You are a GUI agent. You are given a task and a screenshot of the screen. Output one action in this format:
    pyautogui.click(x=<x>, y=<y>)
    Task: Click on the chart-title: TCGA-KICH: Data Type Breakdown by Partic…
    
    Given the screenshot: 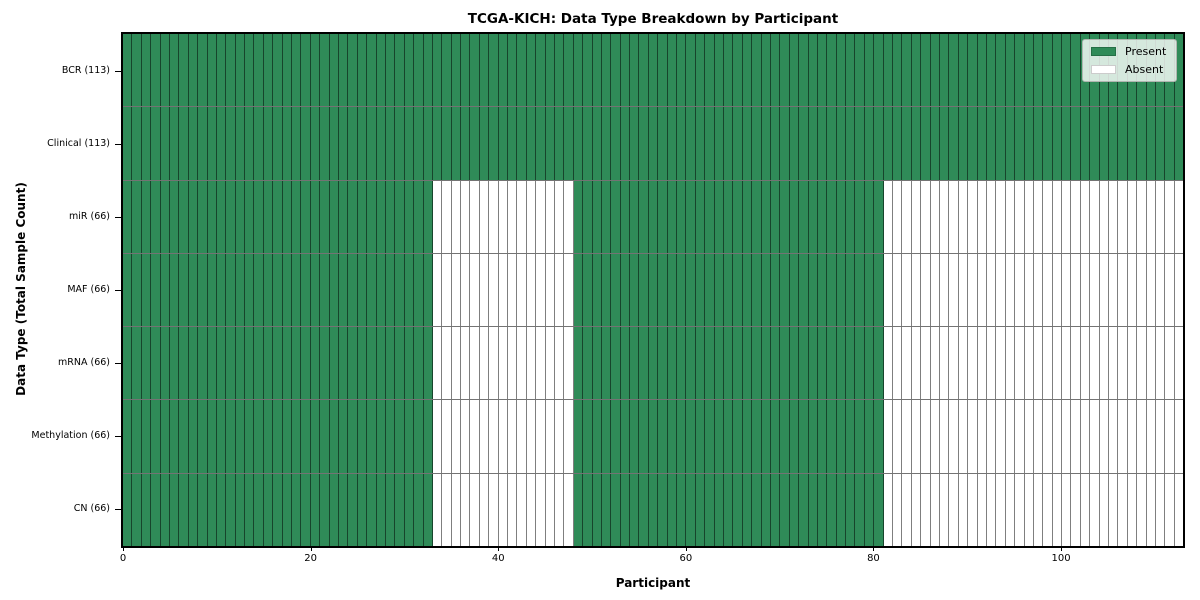 What is the action you would take?
    pyautogui.click(x=653, y=19)
    